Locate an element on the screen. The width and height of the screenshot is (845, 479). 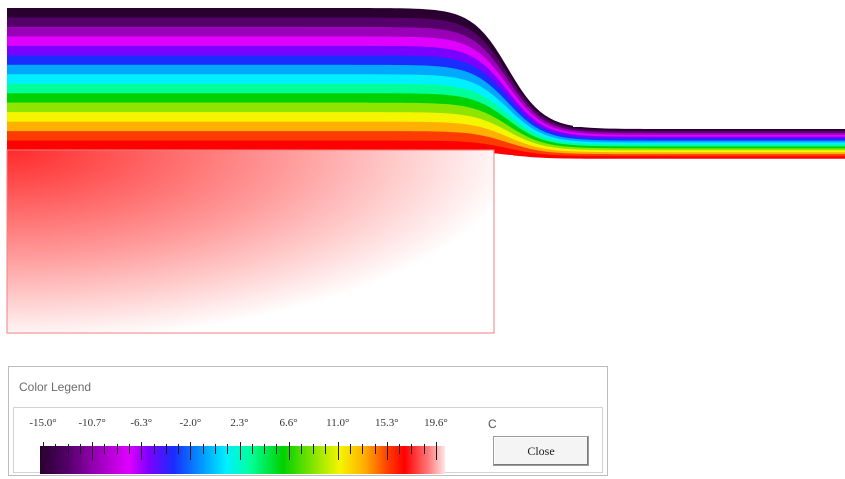
tick-label: -6.3° is located at coordinates (141, 423).